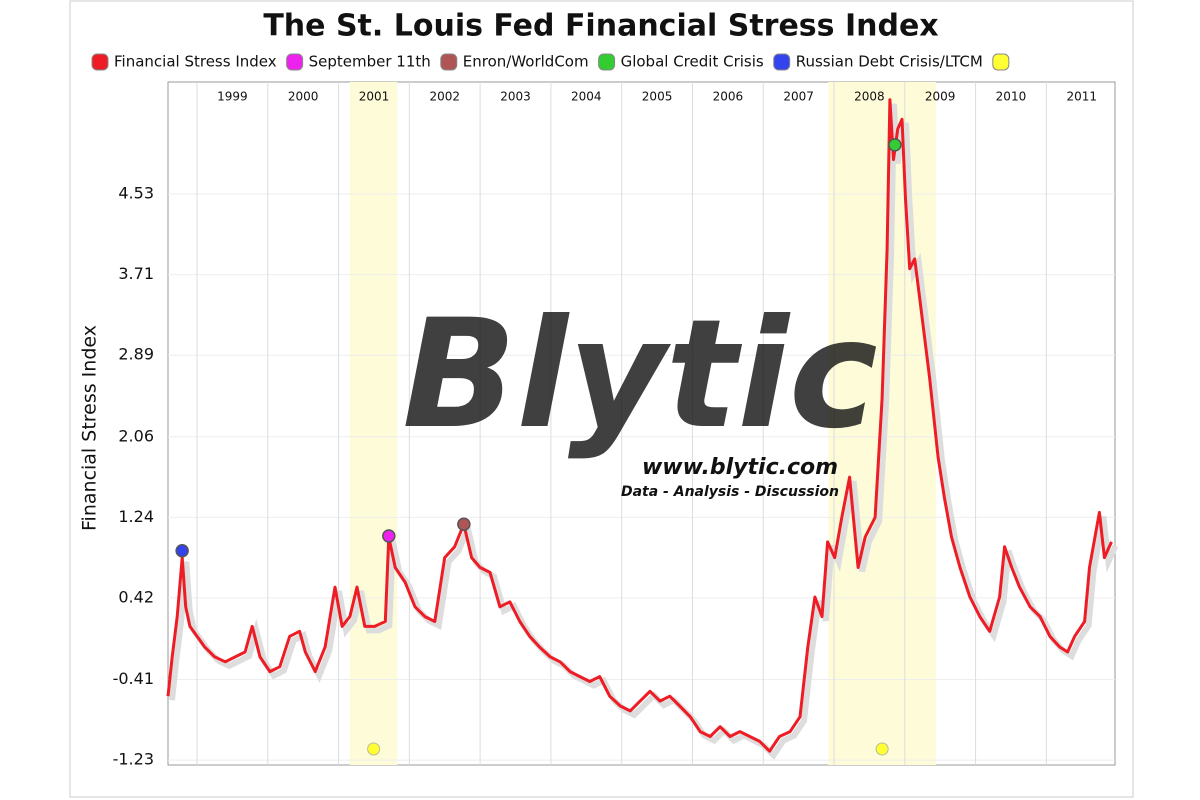 The height and width of the screenshot is (800, 1200). Describe the element at coordinates (374, 97) in the screenshot. I see `x-tick-label: 2001` at that location.